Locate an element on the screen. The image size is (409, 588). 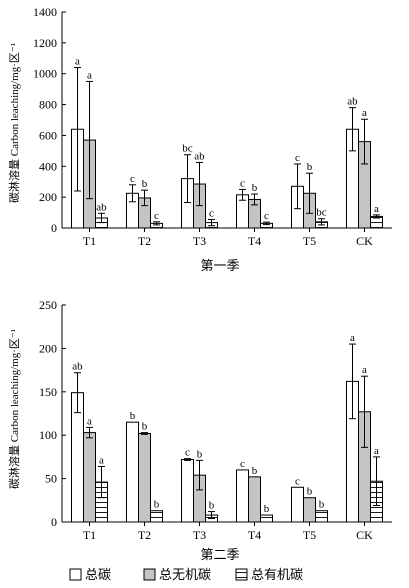
y-tick-label: 800 is located at coordinates (48, 105).